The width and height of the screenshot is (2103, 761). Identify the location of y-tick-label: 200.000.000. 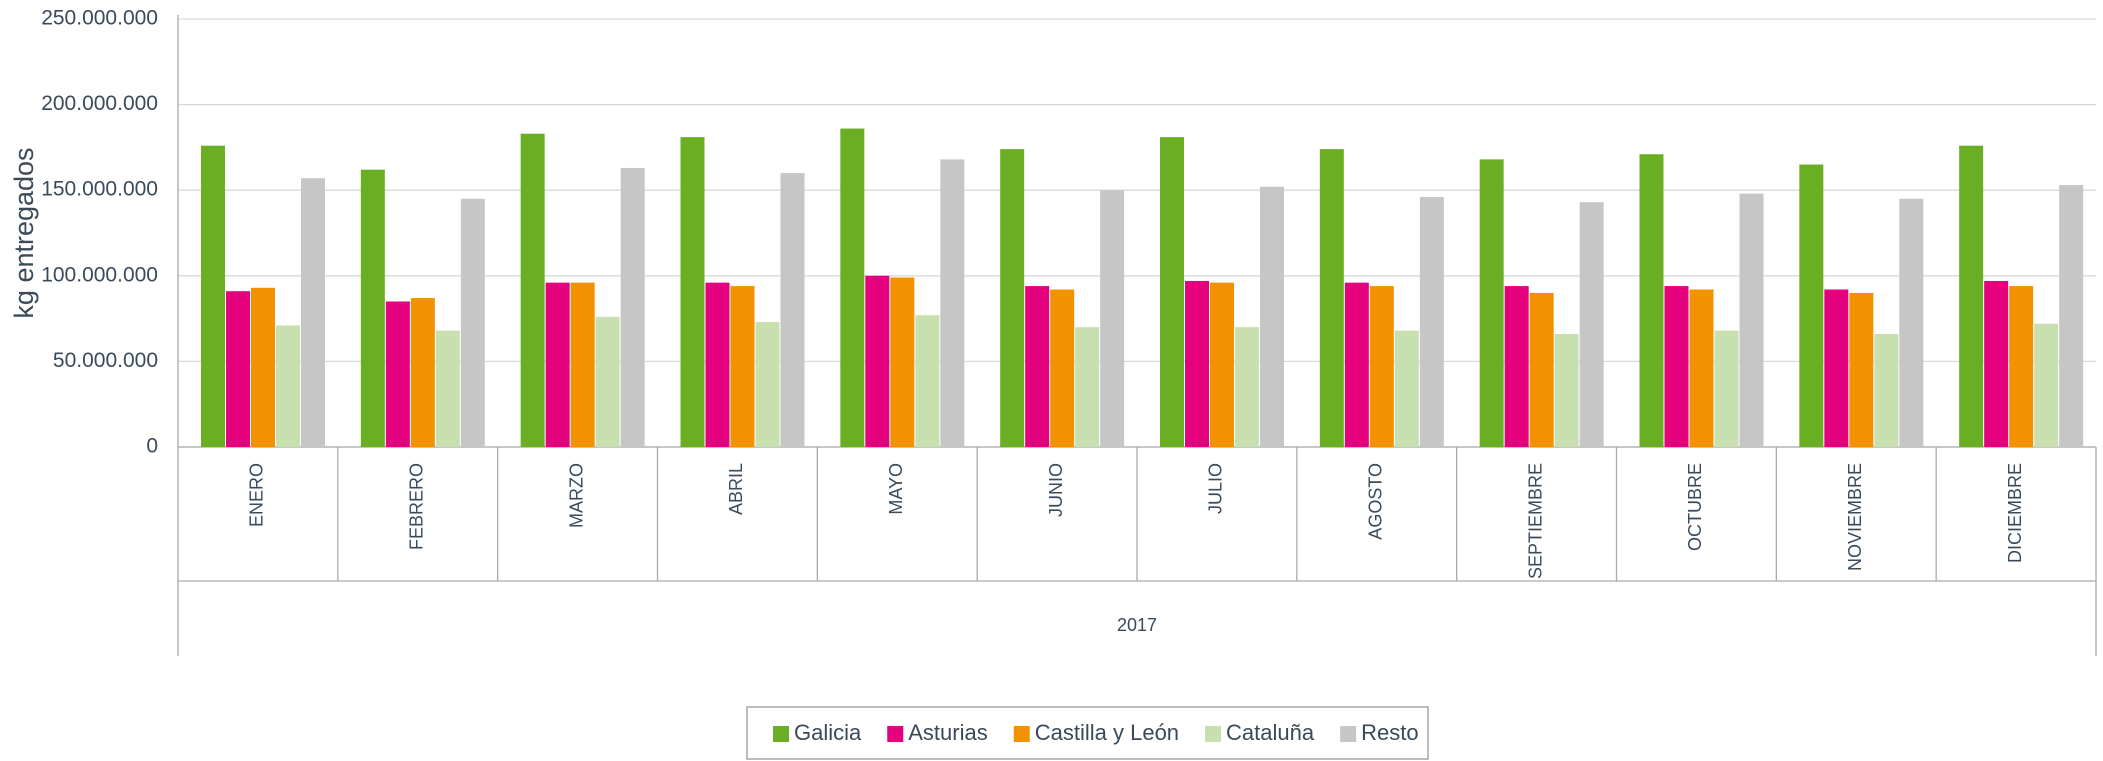
(99, 103).